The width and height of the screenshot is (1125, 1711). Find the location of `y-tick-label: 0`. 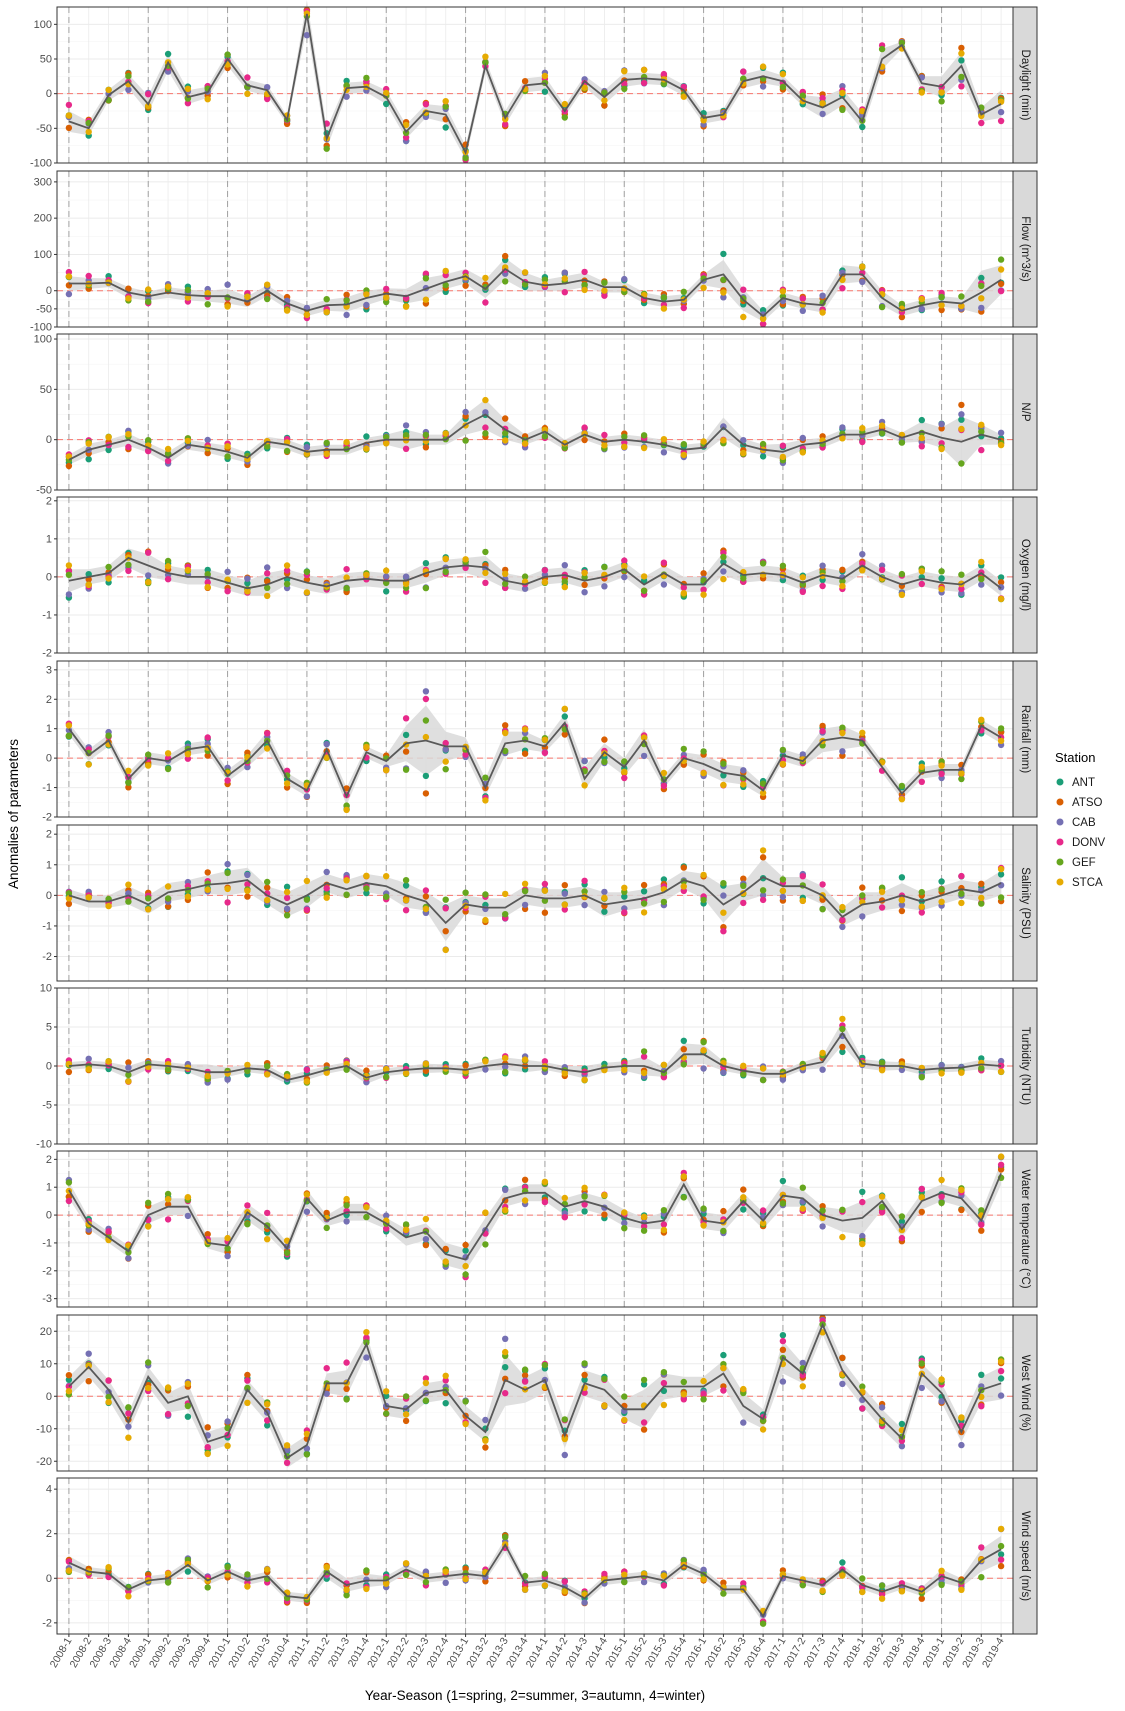

y-tick-label: 0 is located at coordinates (49, 291).